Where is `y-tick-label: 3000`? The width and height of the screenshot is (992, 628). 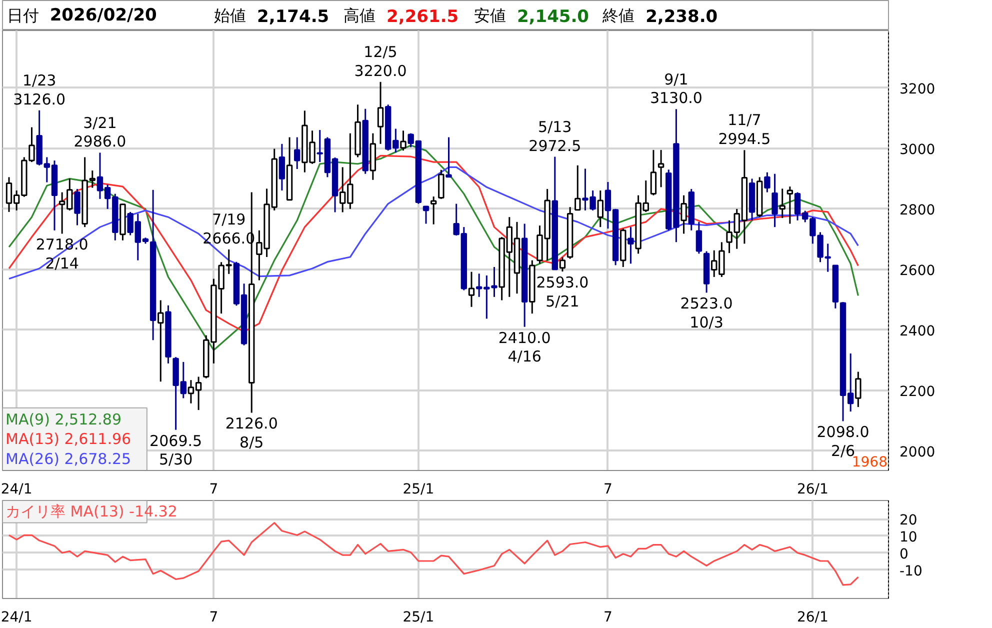 y-tick-label: 3000 is located at coordinates (918, 150).